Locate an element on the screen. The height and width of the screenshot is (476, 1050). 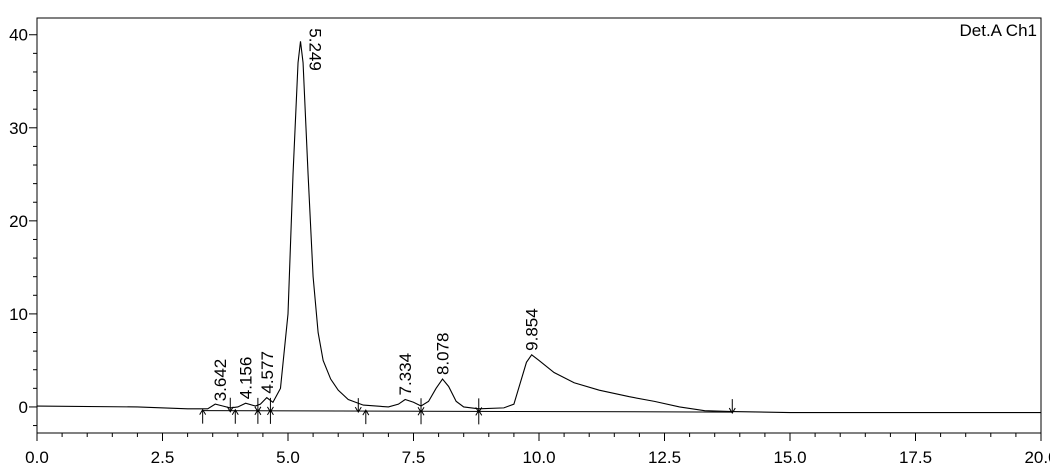
peak-label: 4.156 is located at coordinates (246, 378).